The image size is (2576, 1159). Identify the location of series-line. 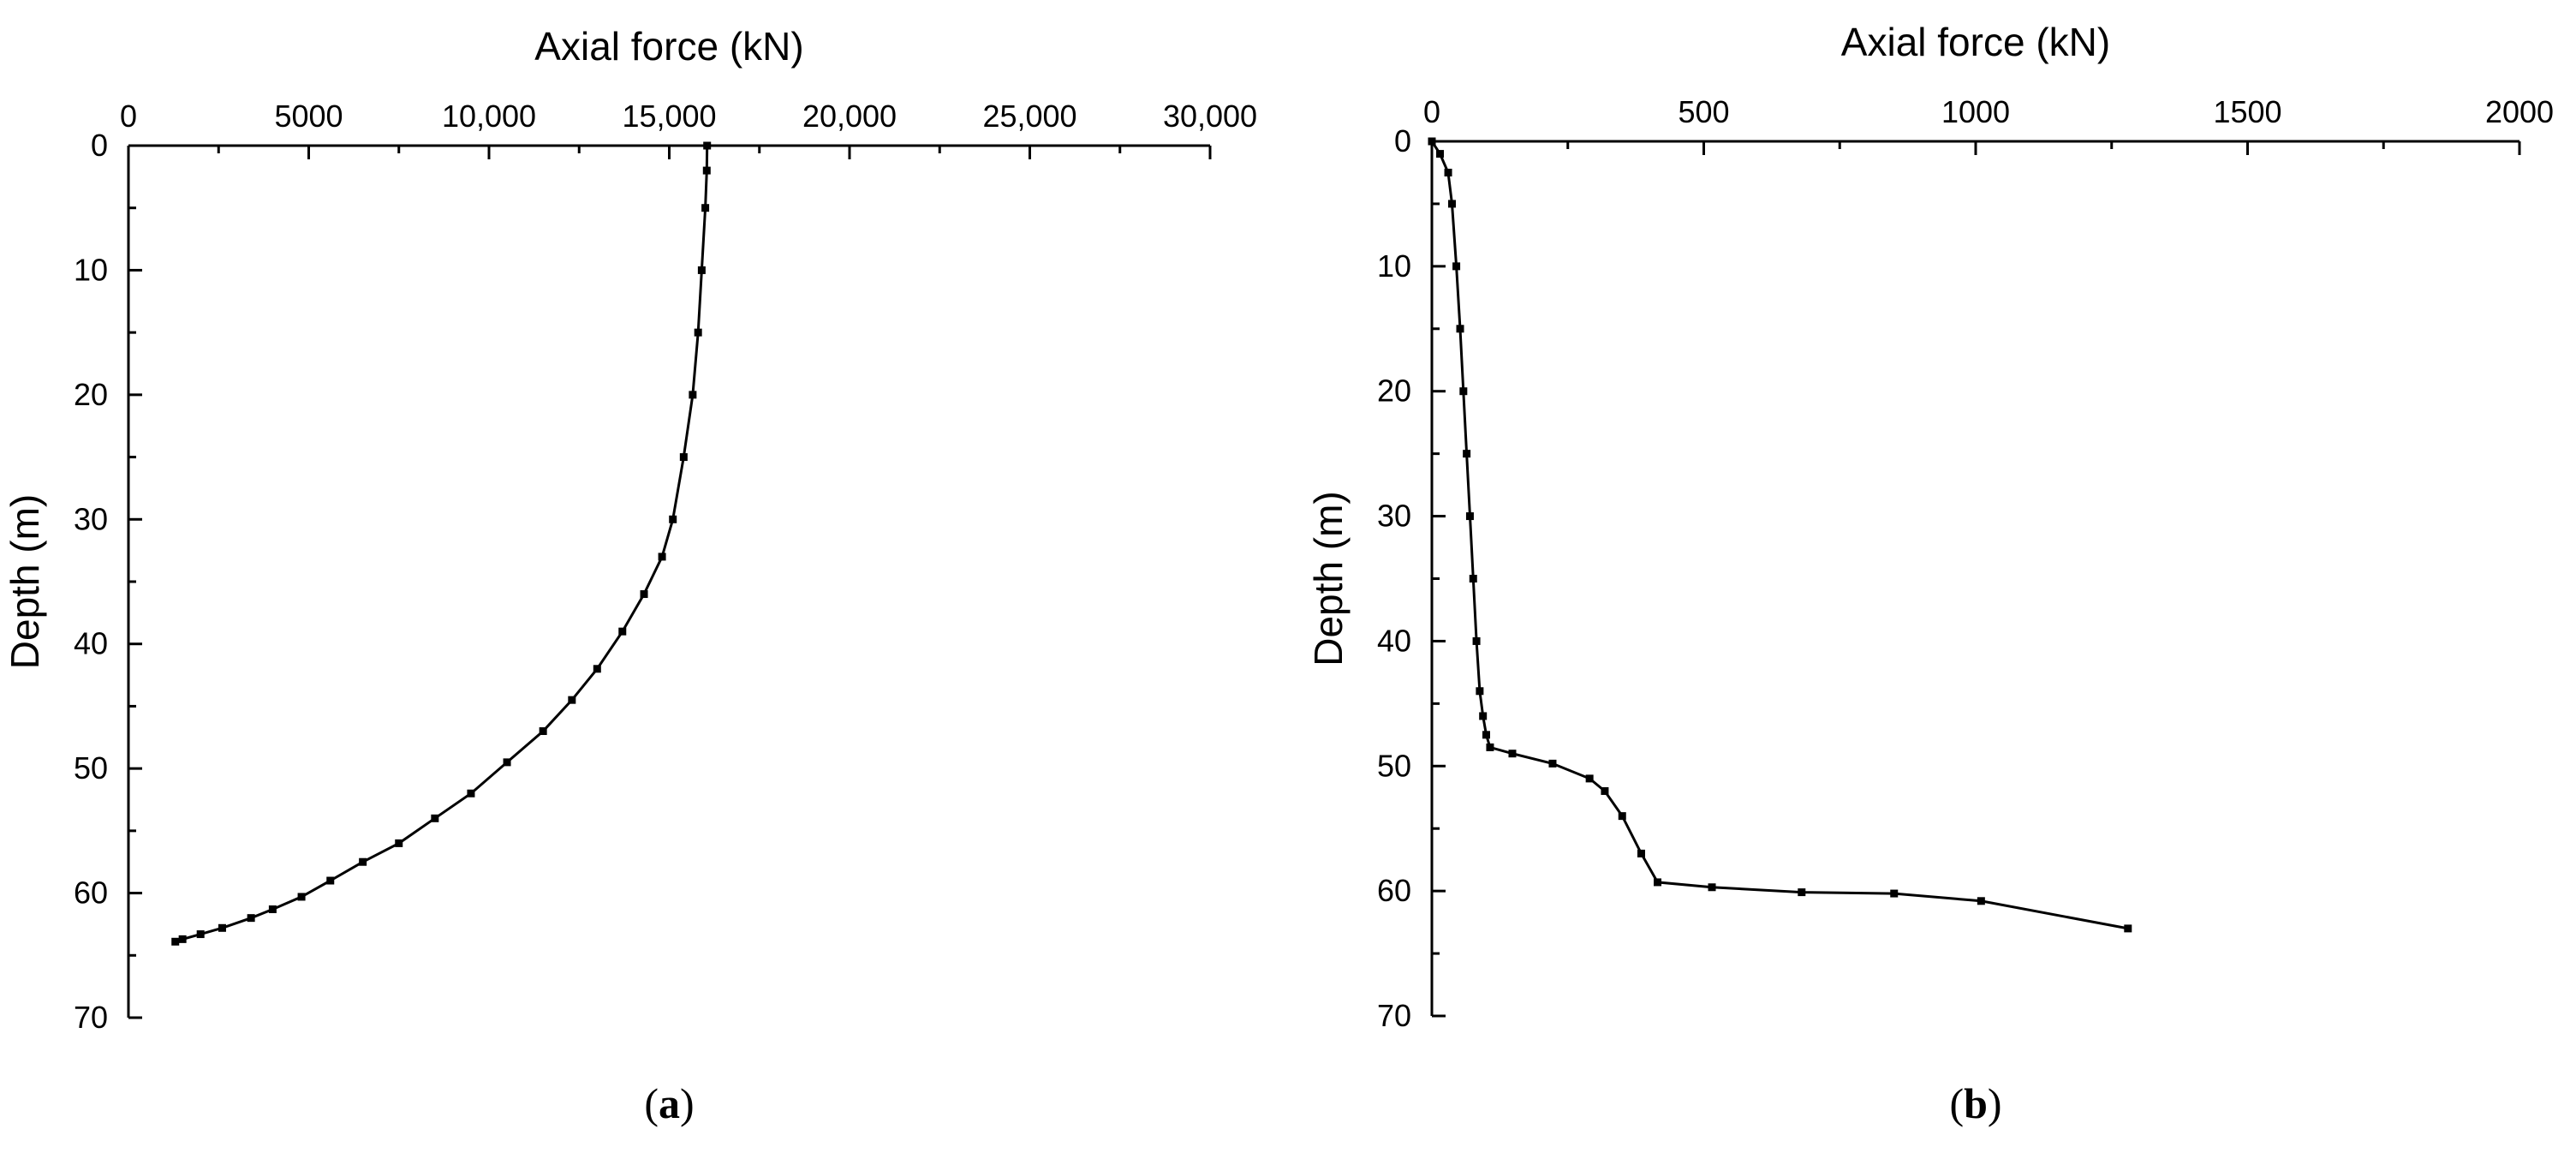
(442, 544).